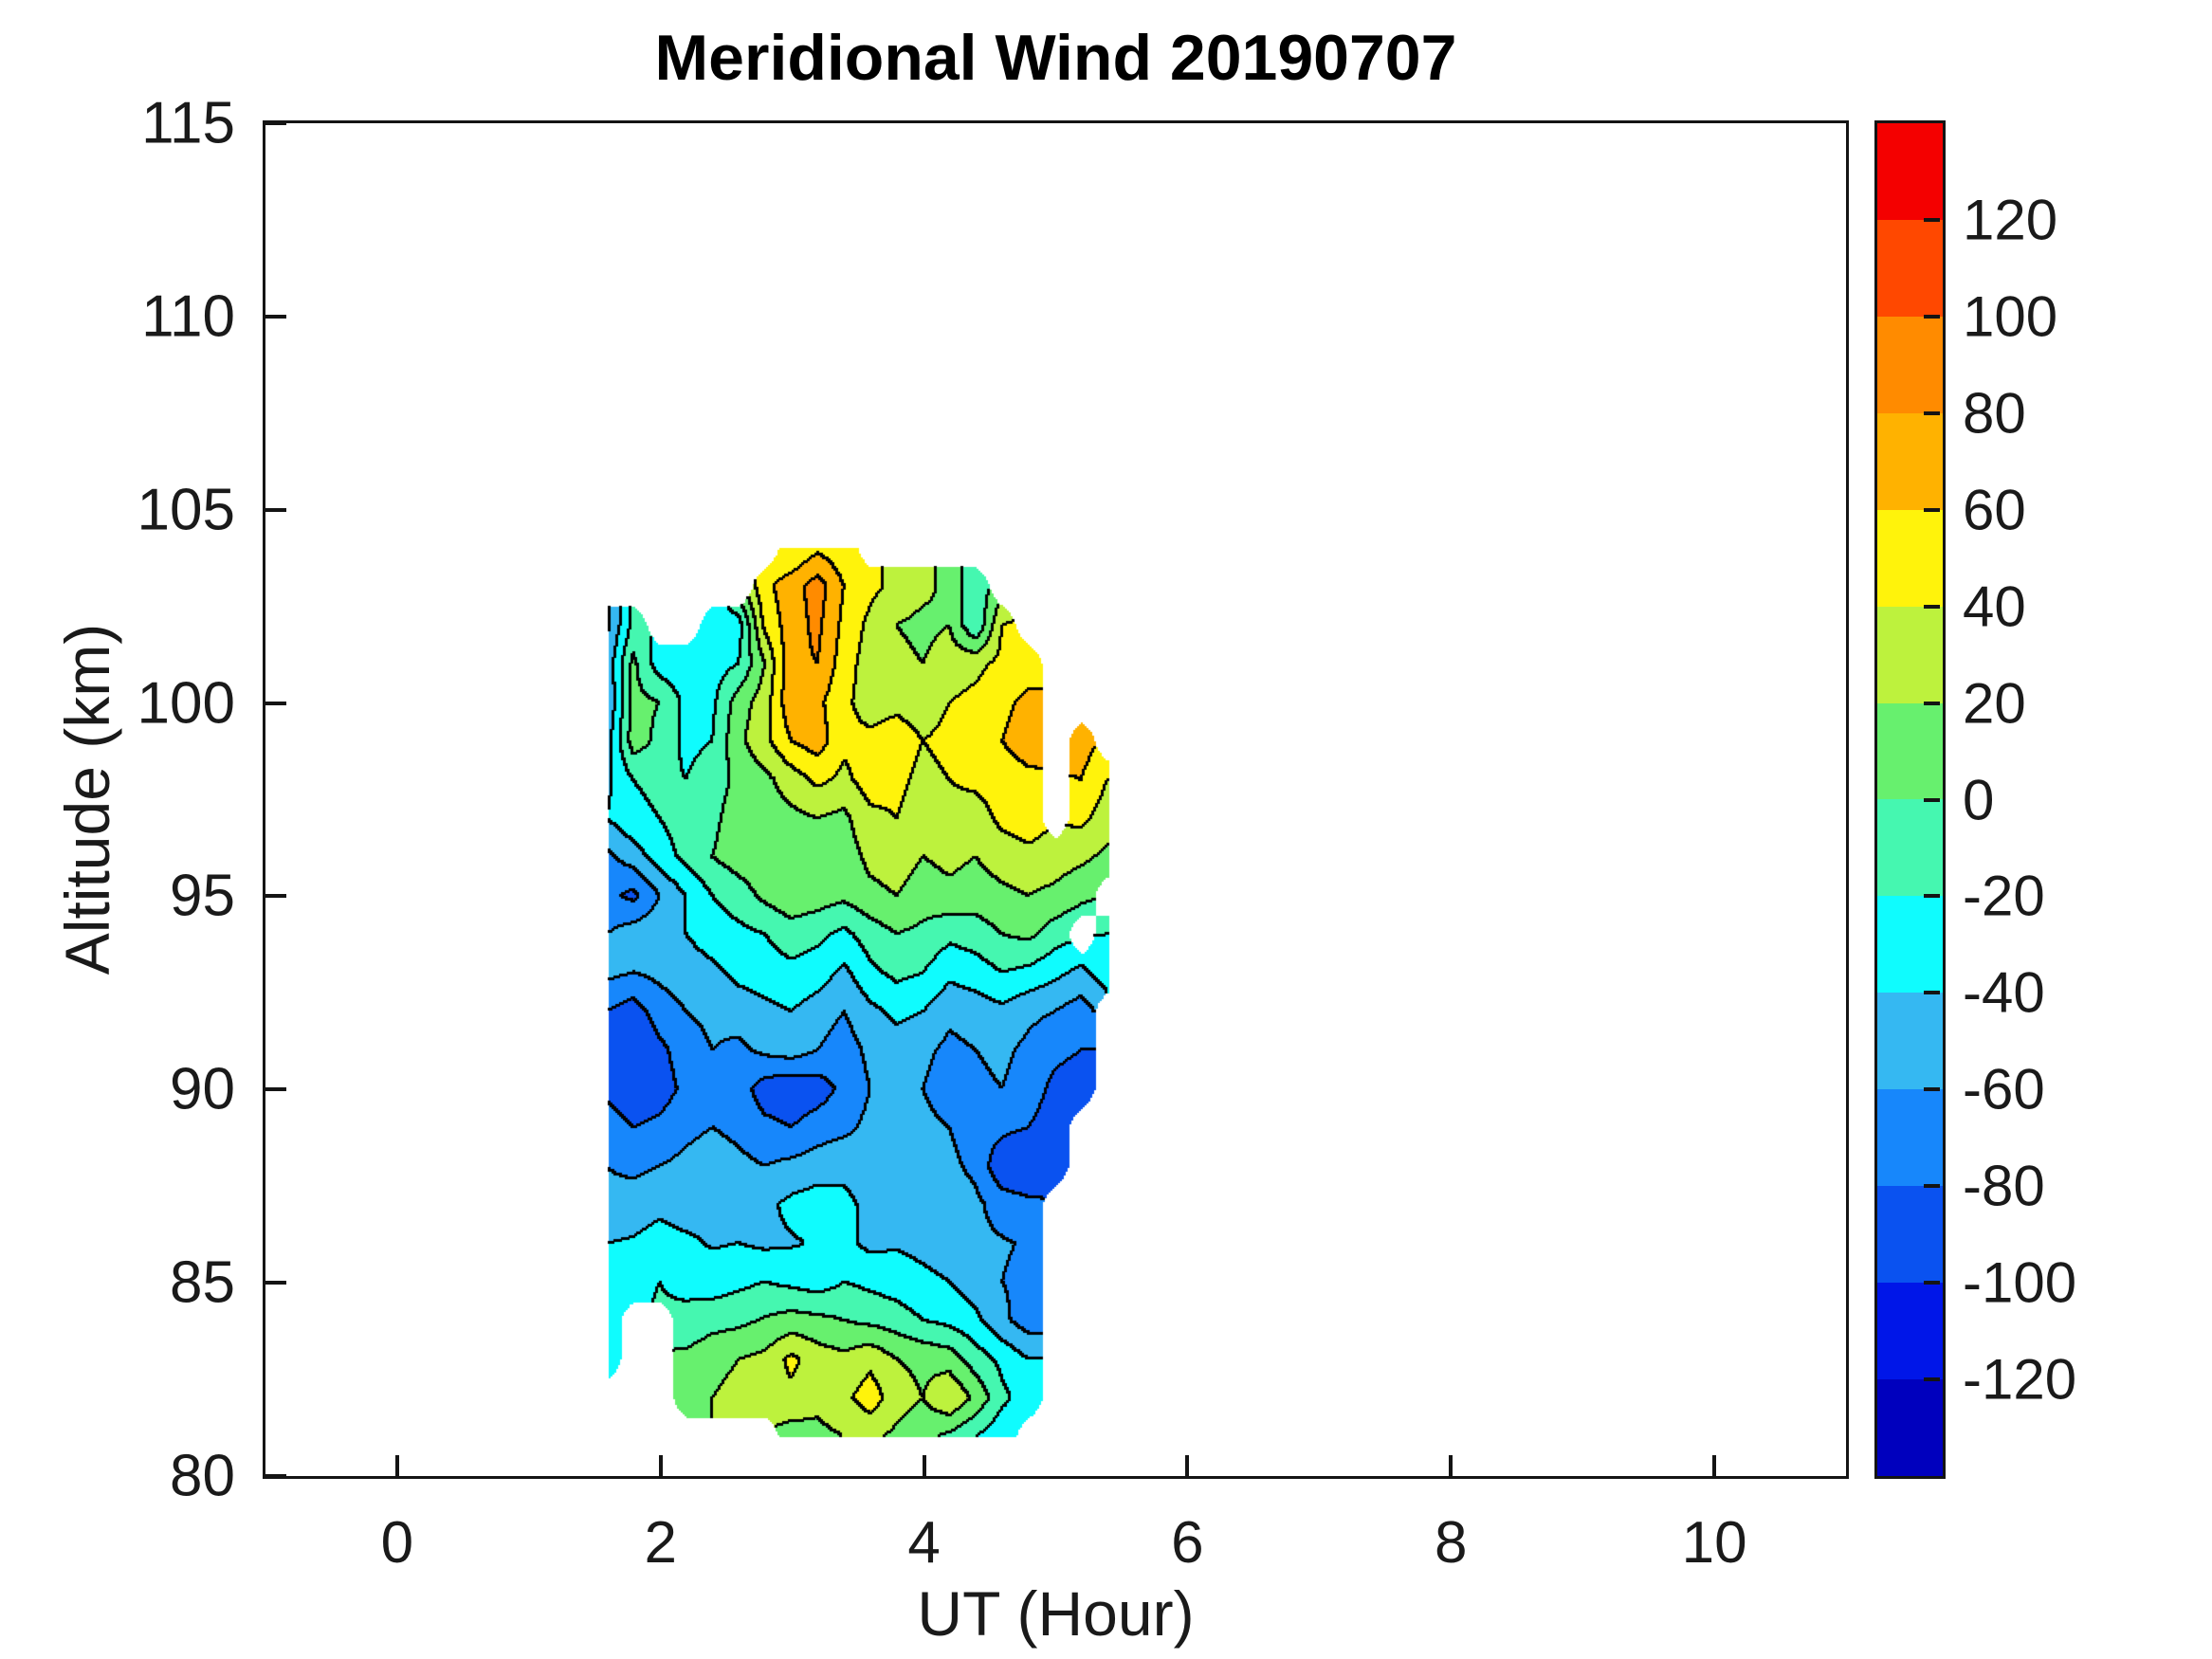 The height and width of the screenshot is (1659, 2212). I want to click on x-tick-label: 0, so click(397, 1543).